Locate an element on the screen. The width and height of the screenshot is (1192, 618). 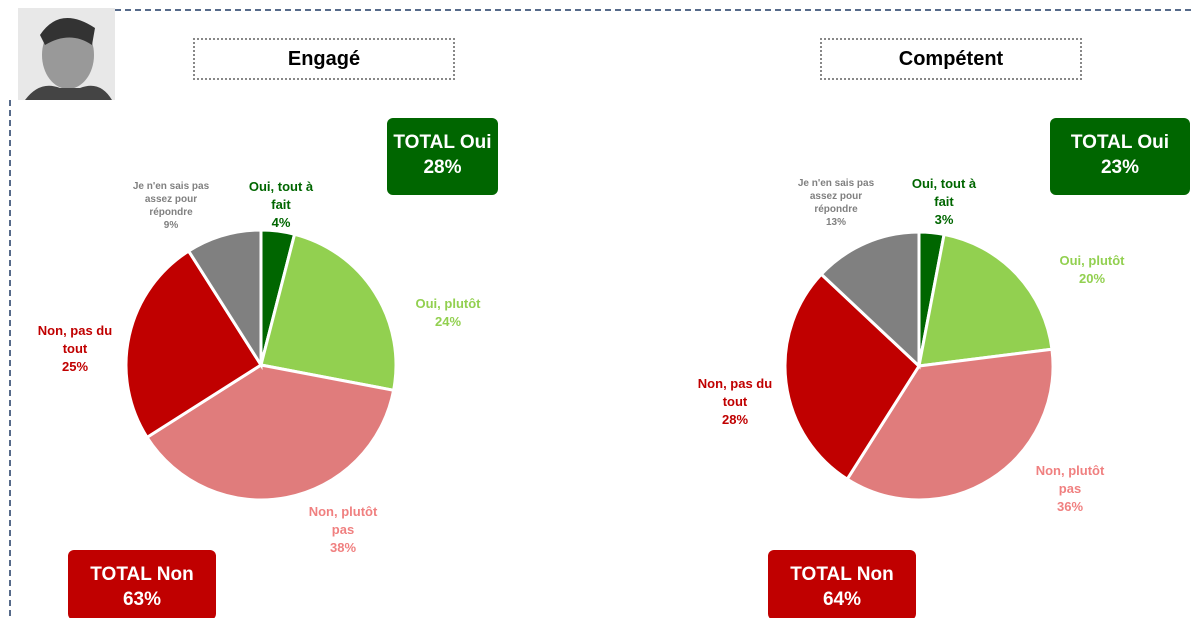
total-box: TOTAL Oui 28% is located at coordinates (442, 156).